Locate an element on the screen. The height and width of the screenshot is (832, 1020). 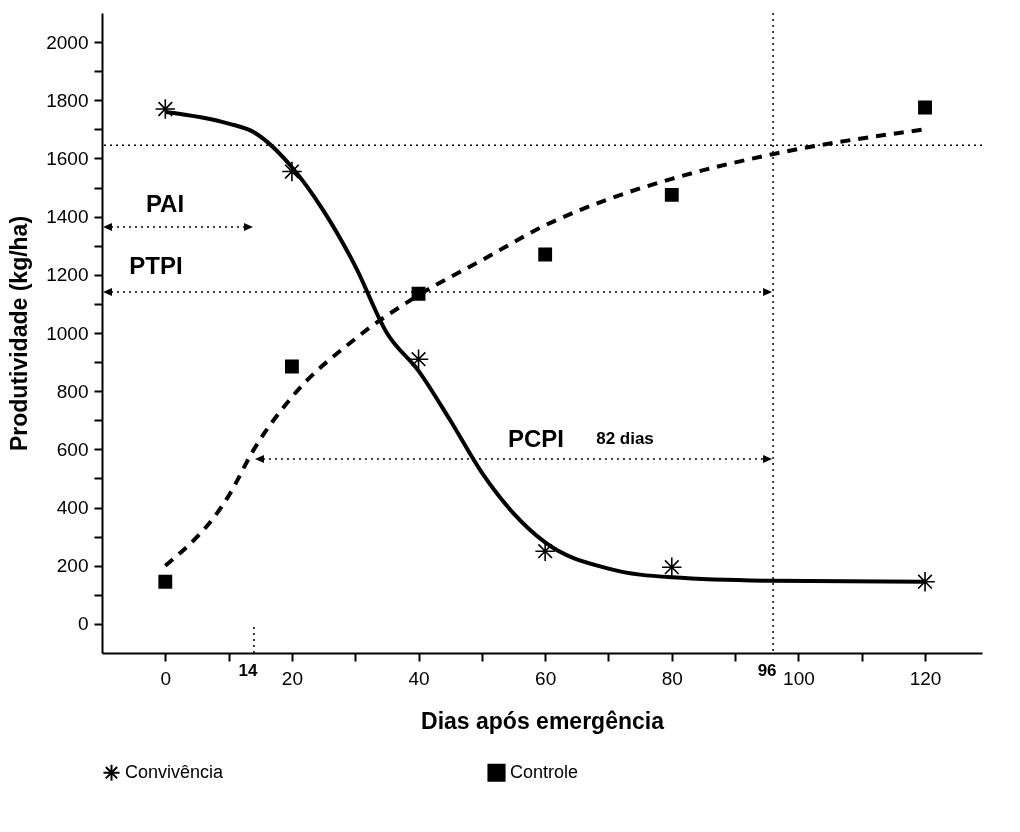
y-tick-label: 1600 is located at coordinates (67, 158).